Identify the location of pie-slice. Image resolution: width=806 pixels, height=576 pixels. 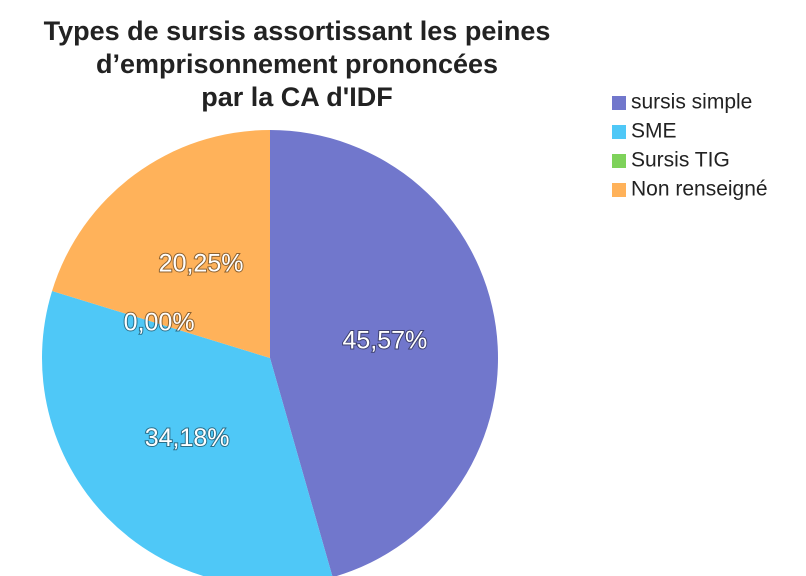
(161, 244).